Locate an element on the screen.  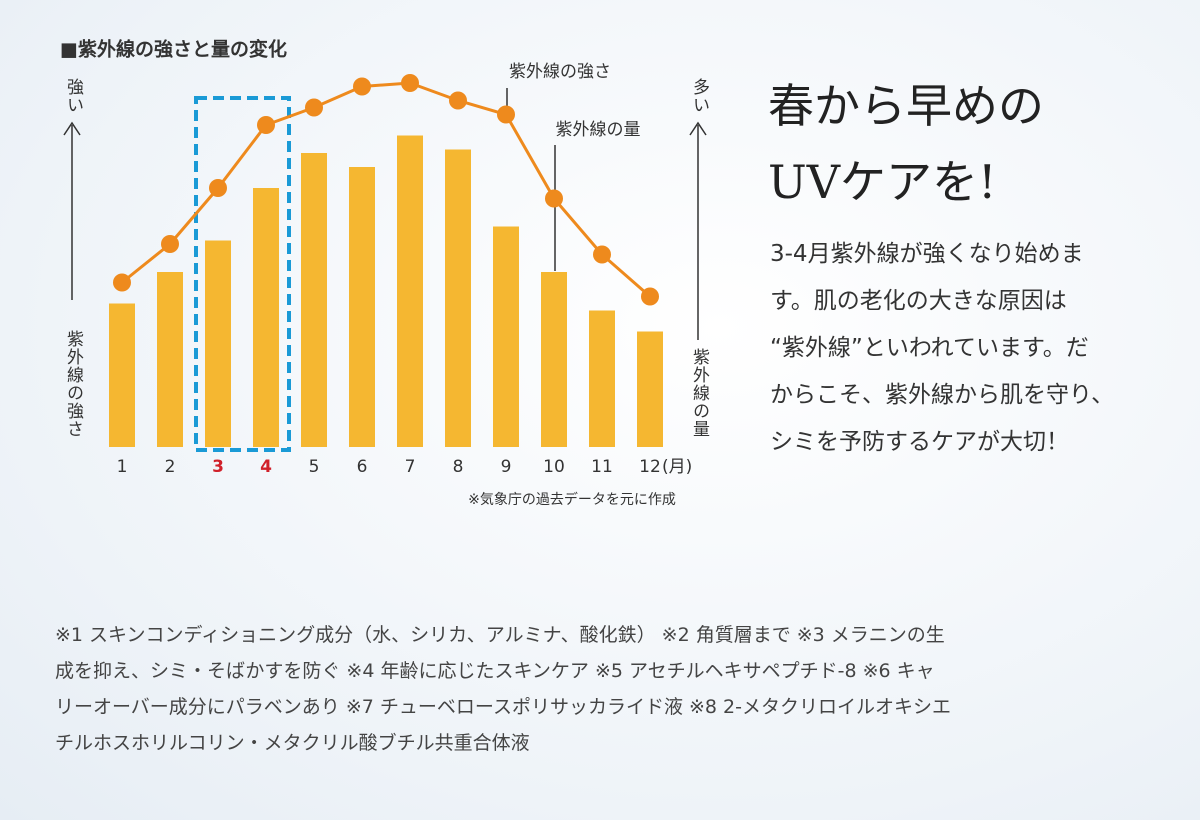
source-note: ※気象庁の過去データを元に作成 is located at coordinates (572, 499).